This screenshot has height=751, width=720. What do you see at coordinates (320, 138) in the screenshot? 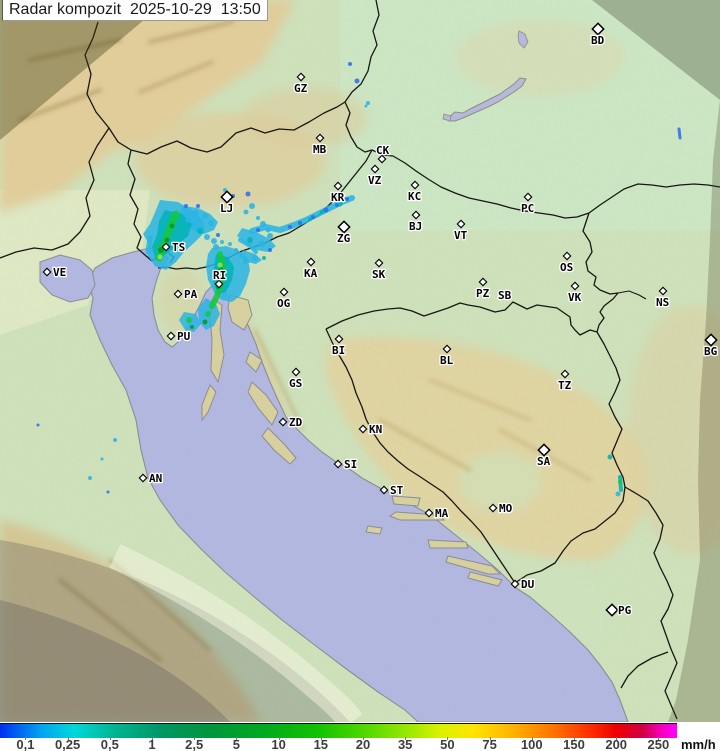
I see `city-marker-MB` at bounding box center [320, 138].